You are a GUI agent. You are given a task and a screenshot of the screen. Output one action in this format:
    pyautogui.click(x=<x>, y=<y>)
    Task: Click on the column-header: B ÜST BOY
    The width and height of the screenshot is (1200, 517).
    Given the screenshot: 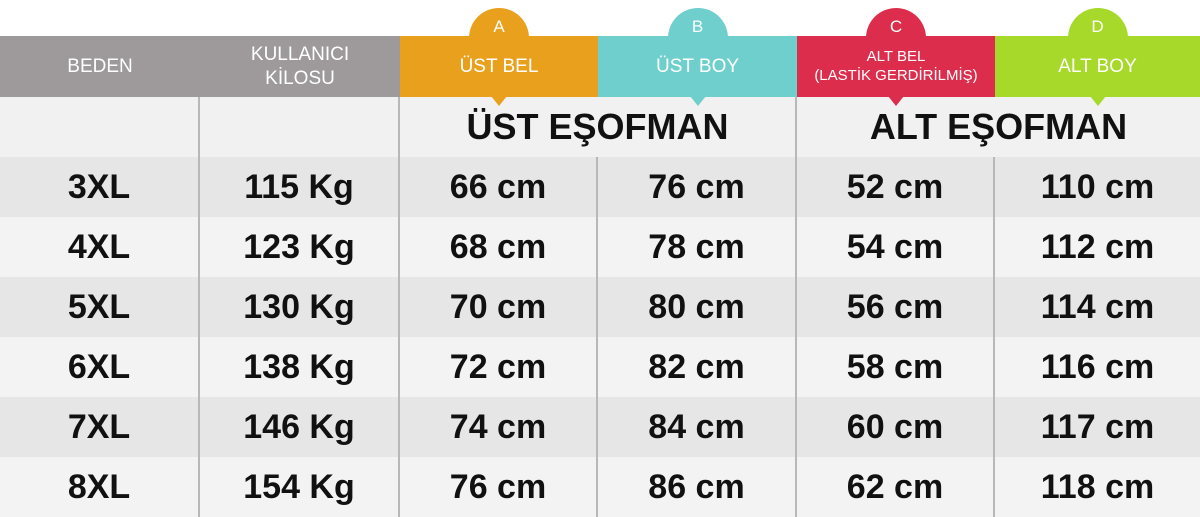 What is the action you would take?
    pyautogui.click(x=697, y=57)
    